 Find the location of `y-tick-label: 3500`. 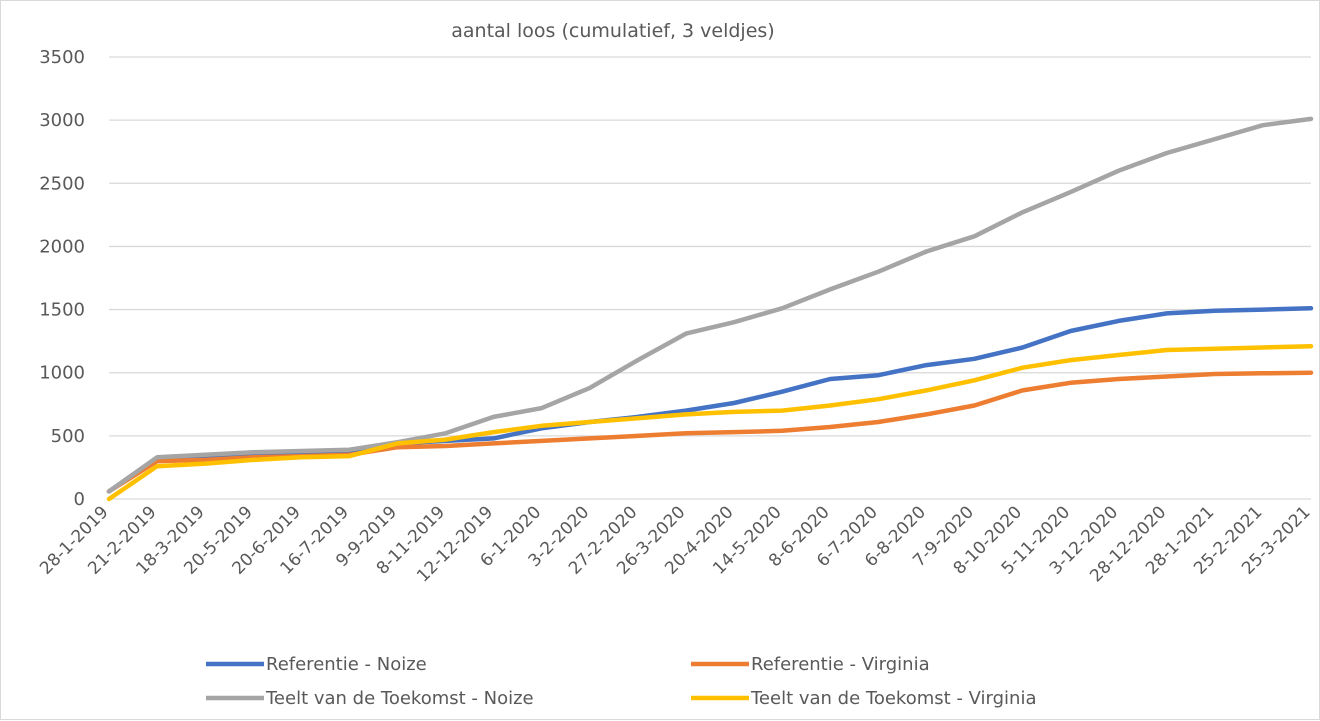

y-tick-label: 3500 is located at coordinates (62, 57).